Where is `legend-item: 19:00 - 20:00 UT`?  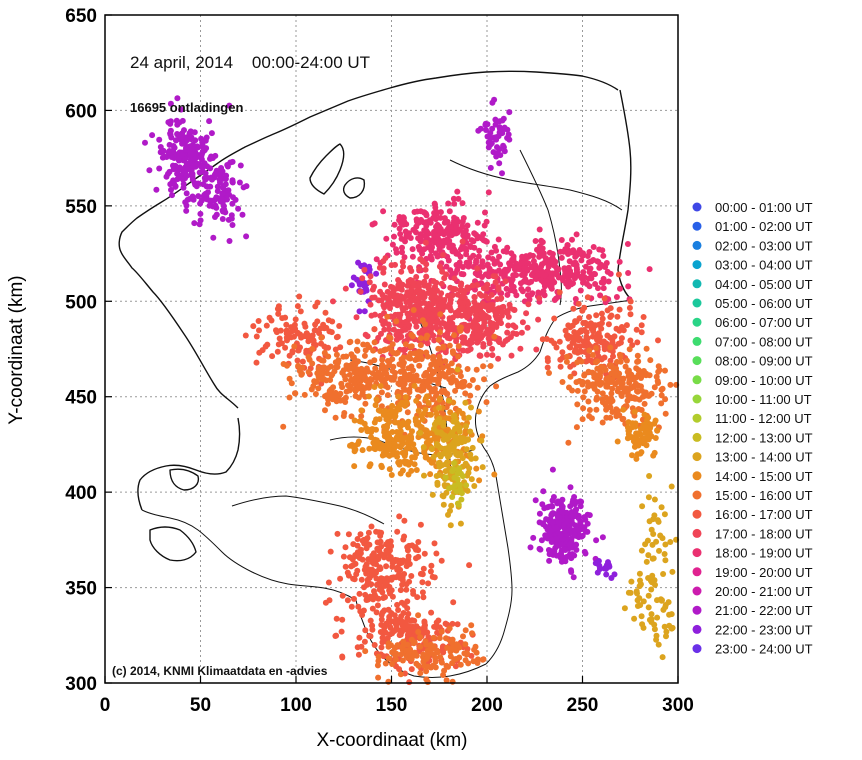
legend-item: 19:00 - 20:00 UT is located at coordinates (752, 572).